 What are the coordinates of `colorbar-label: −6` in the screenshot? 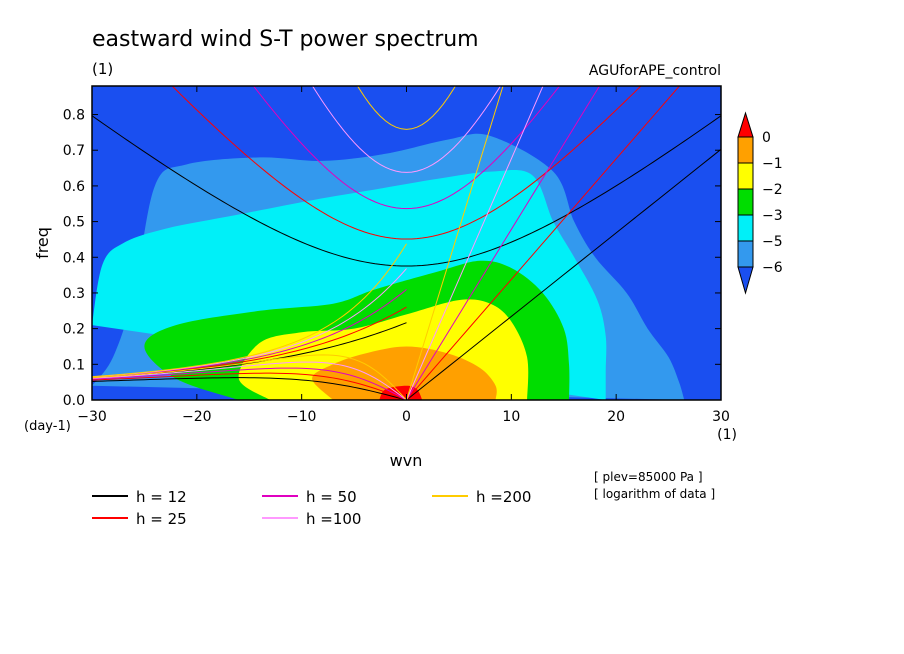 It's located at (772, 268).